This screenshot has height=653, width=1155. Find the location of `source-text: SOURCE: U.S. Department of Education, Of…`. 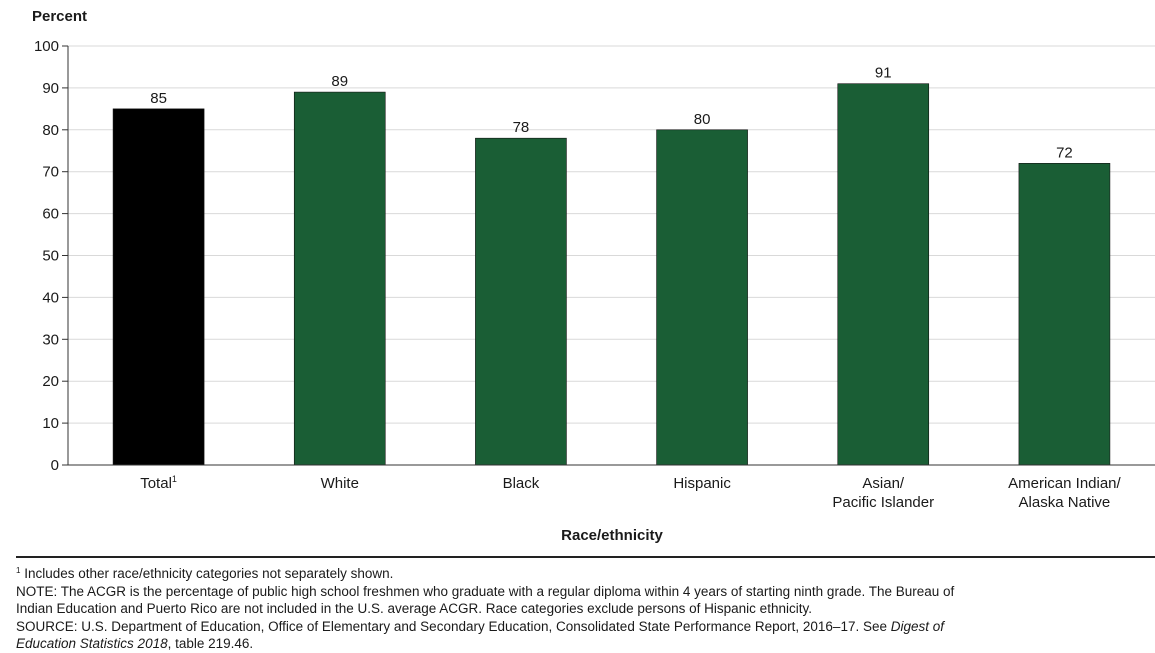

source-text: SOURCE: U.S. Department of Education, Of… is located at coordinates (453, 626).